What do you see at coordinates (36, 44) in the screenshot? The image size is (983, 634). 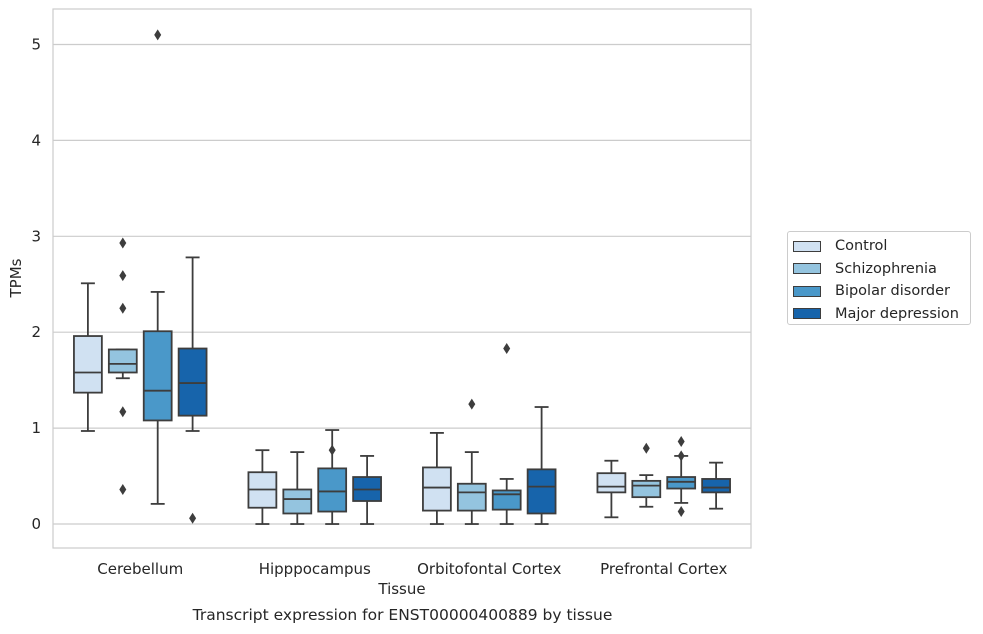 I see `y-tick-label: 5` at bounding box center [36, 44].